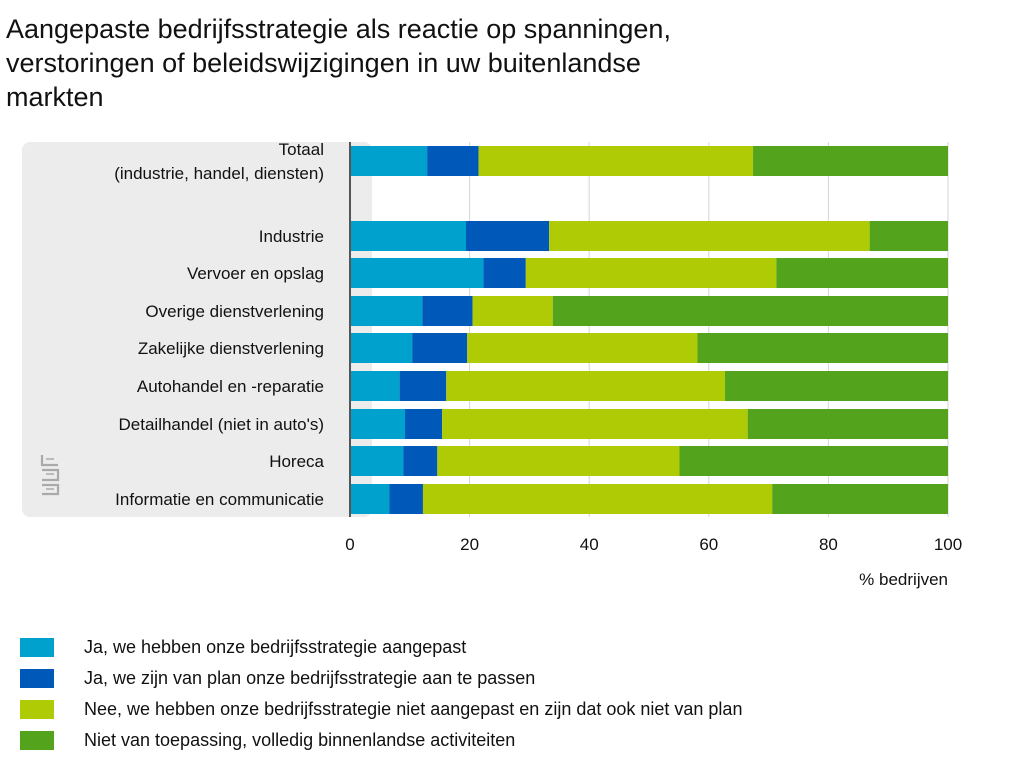 The width and height of the screenshot is (1024, 768). Describe the element at coordinates (234, 311) in the screenshot. I see `category-label: Overige dienstverlening` at that location.